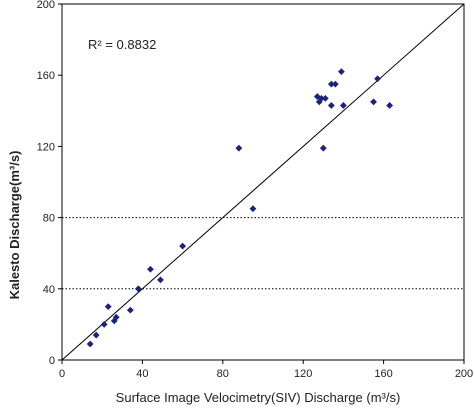 The image size is (474, 409). What do you see at coordinates (49, 290) in the screenshot?
I see `y-tick-label-40: 40` at bounding box center [49, 290].